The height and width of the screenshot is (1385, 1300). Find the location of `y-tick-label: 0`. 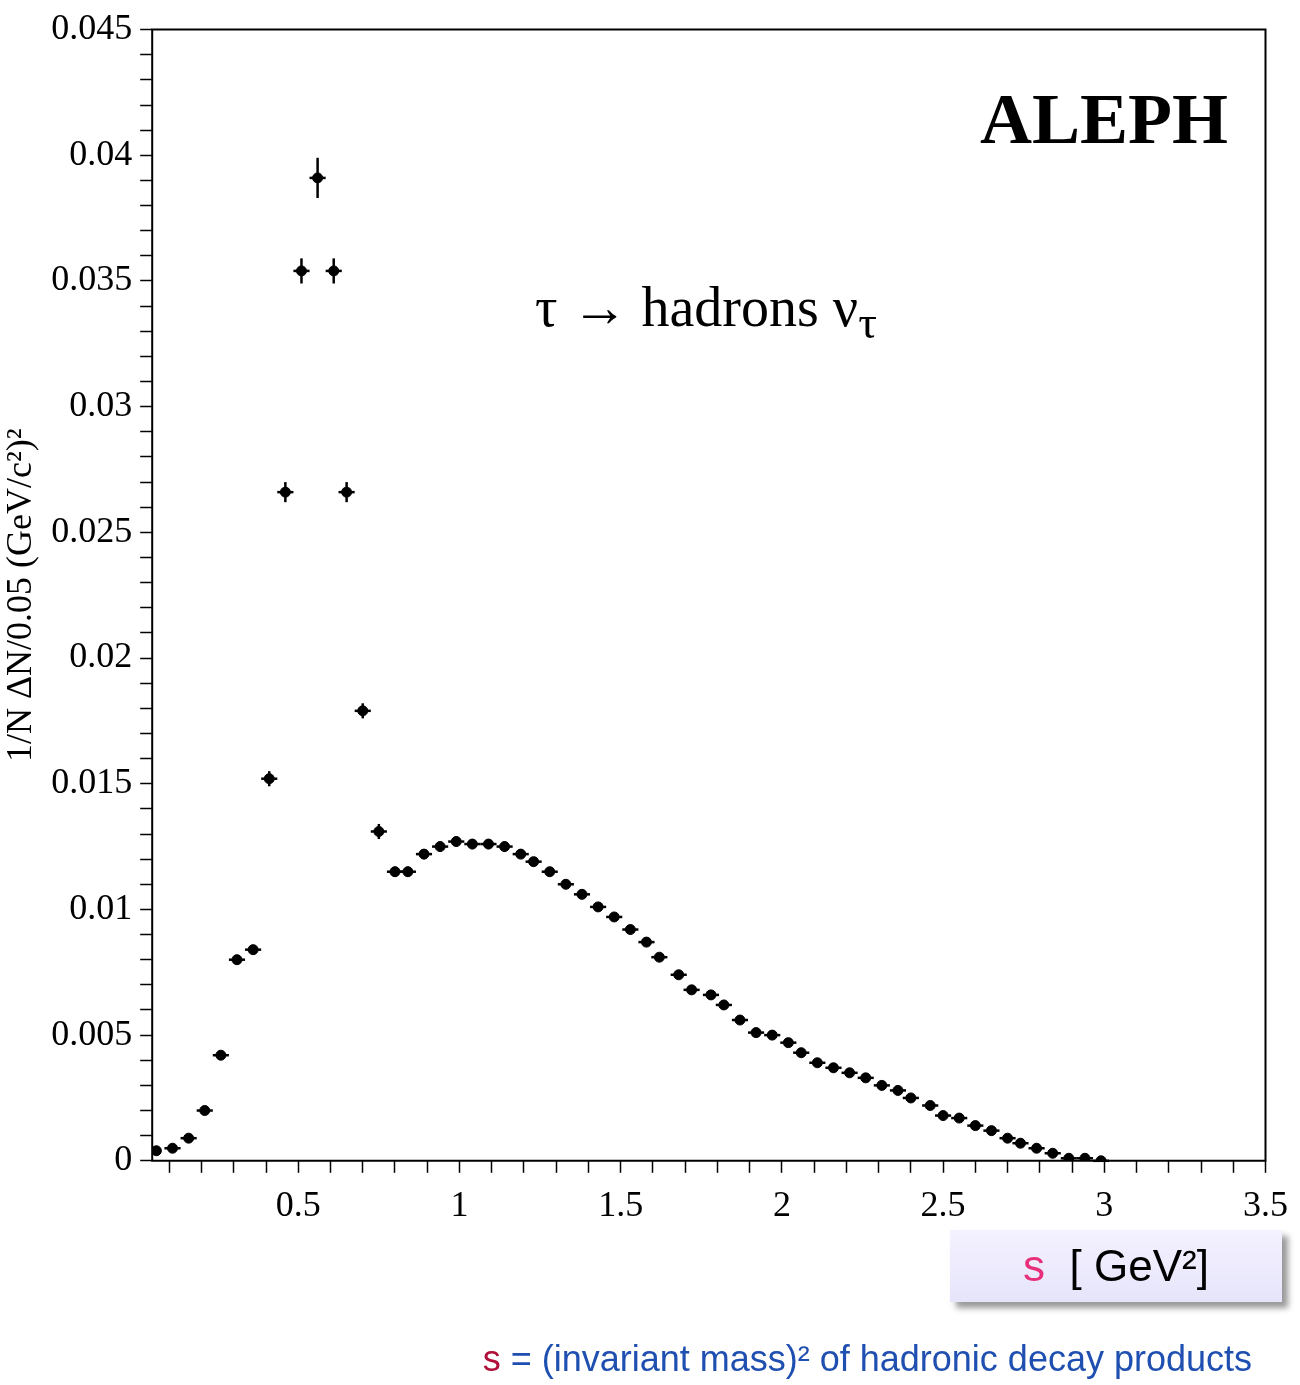

y-tick-label: 0 is located at coordinates (123, 1158).